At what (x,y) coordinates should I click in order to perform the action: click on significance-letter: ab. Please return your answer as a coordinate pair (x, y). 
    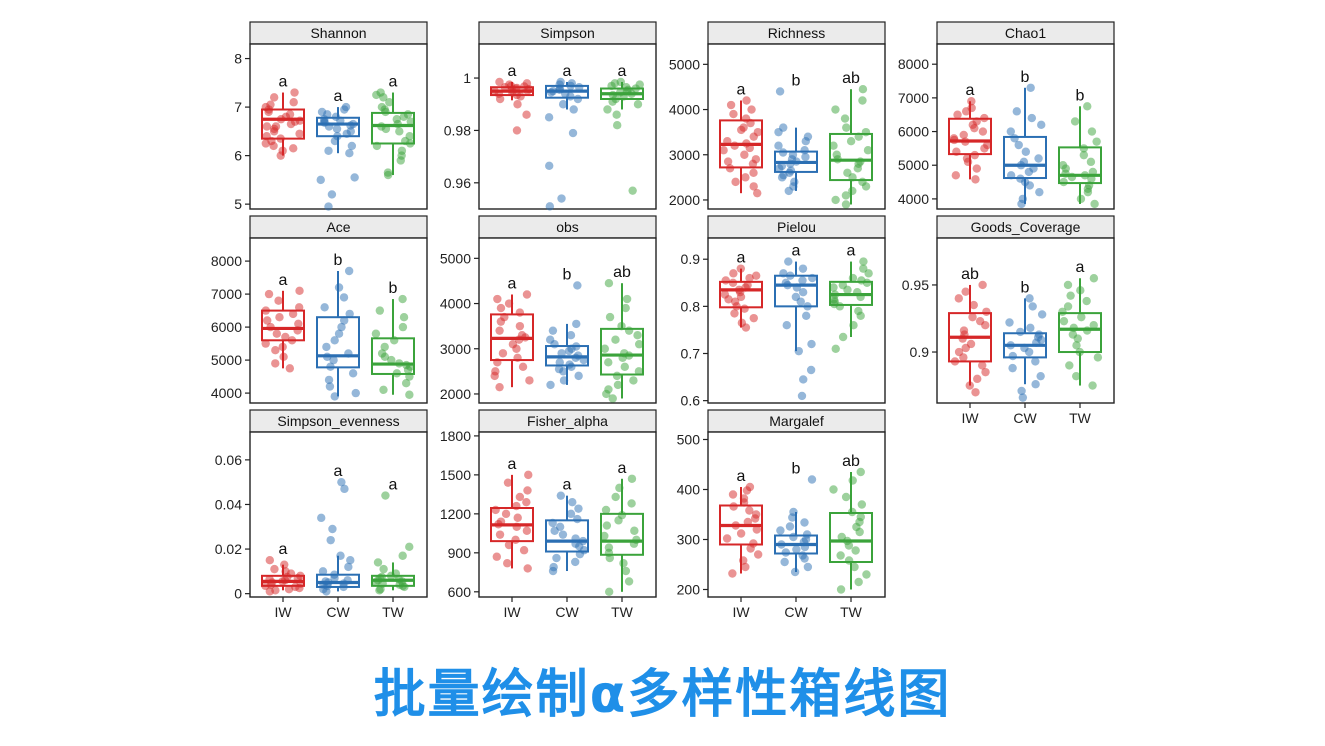
    Looking at the image, I should click on (970, 274).